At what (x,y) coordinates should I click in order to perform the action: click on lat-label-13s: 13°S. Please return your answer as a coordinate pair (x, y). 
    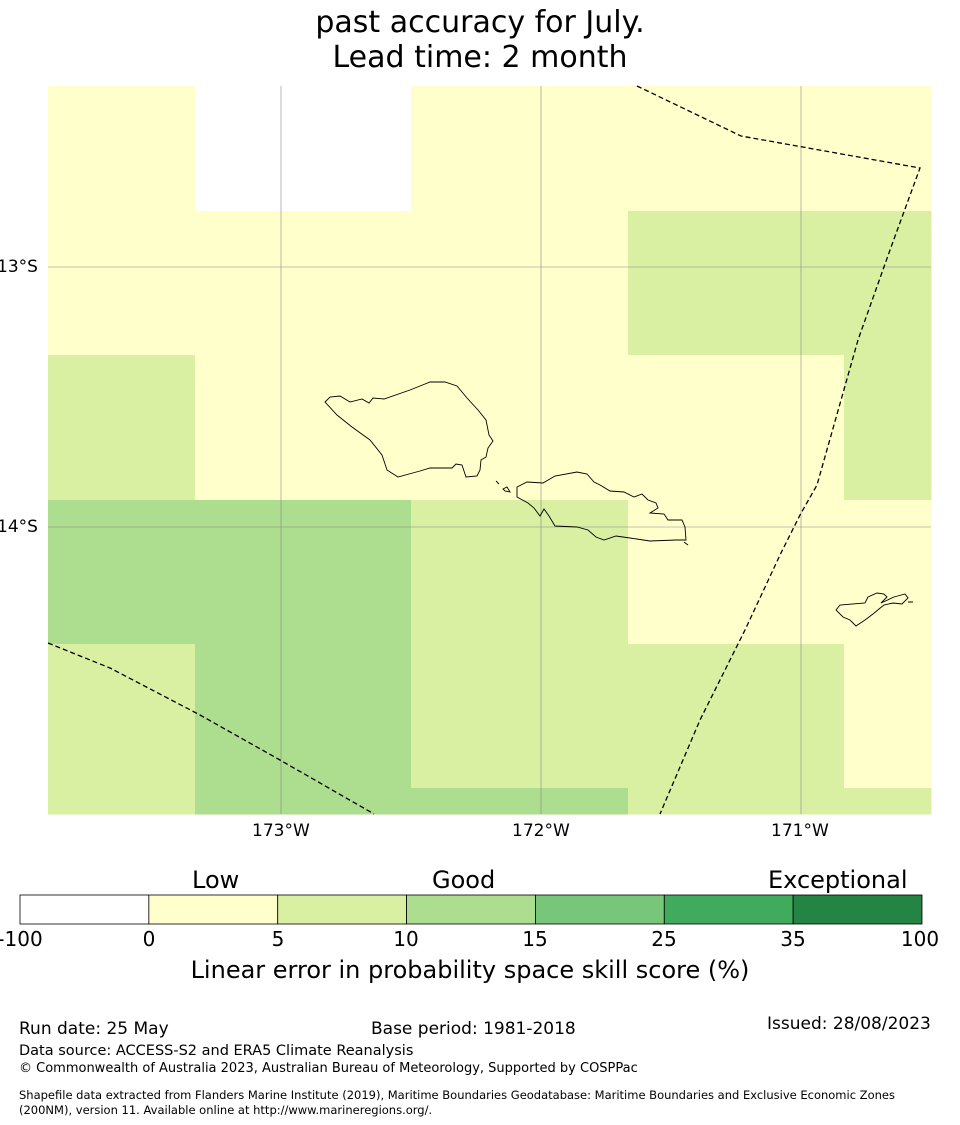
    Looking at the image, I should click on (19, 267).